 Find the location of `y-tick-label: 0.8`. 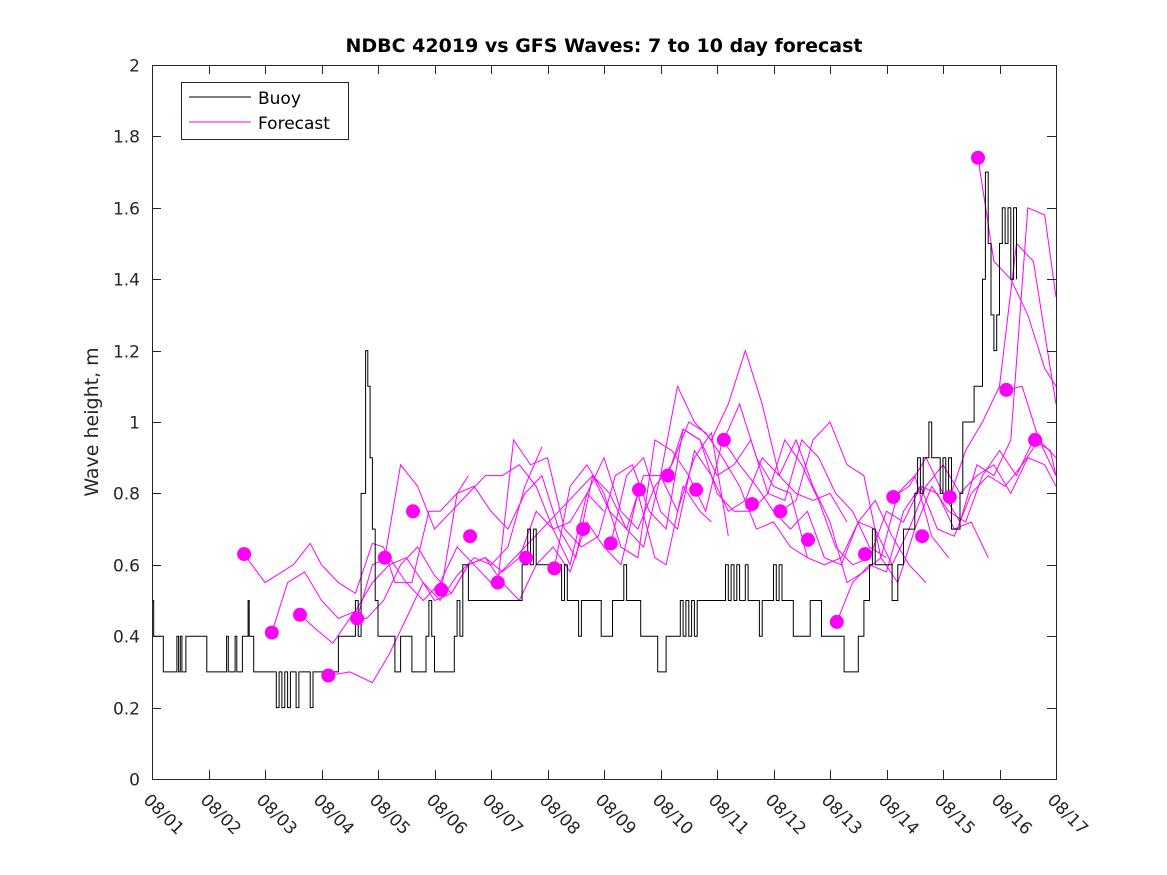

y-tick-label: 0.8 is located at coordinates (126, 495).